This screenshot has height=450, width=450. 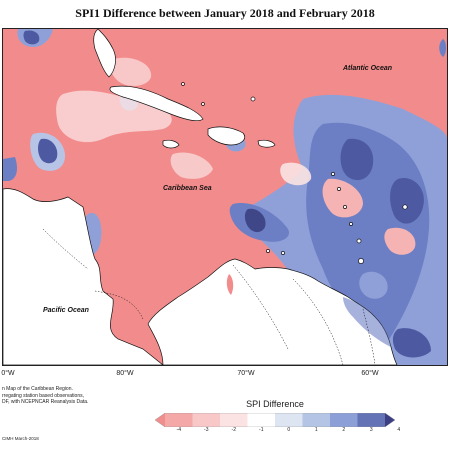 I want to click on longitude-tick: 60°W, so click(x=370, y=373).